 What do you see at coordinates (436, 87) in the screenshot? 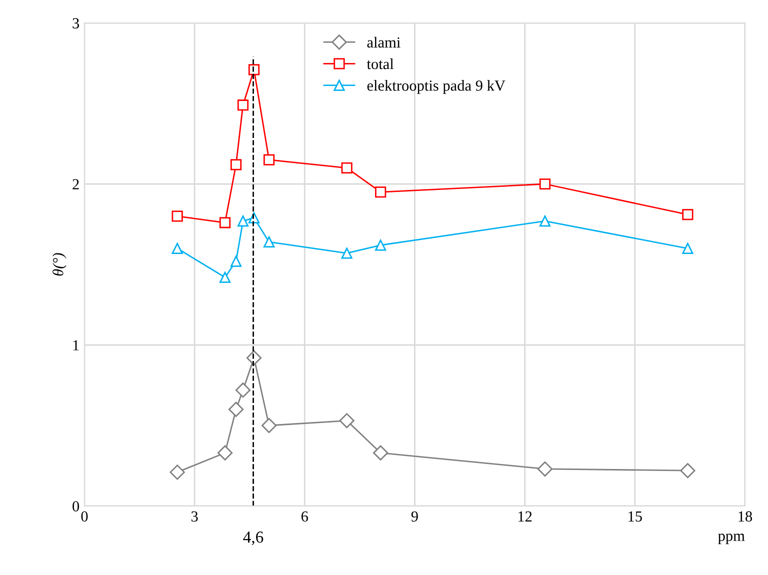
I see `legend-label: elektrooptis pada 9 kV` at bounding box center [436, 87].